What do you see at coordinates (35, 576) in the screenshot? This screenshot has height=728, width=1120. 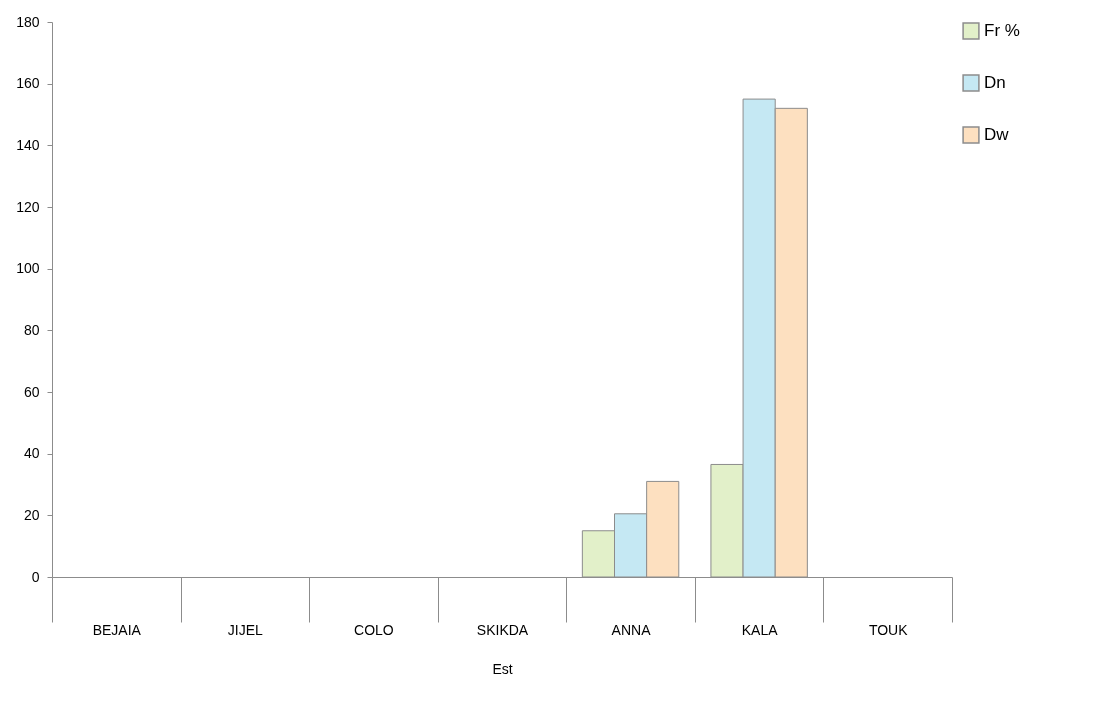 I see `y-tick-label: 0` at bounding box center [35, 576].